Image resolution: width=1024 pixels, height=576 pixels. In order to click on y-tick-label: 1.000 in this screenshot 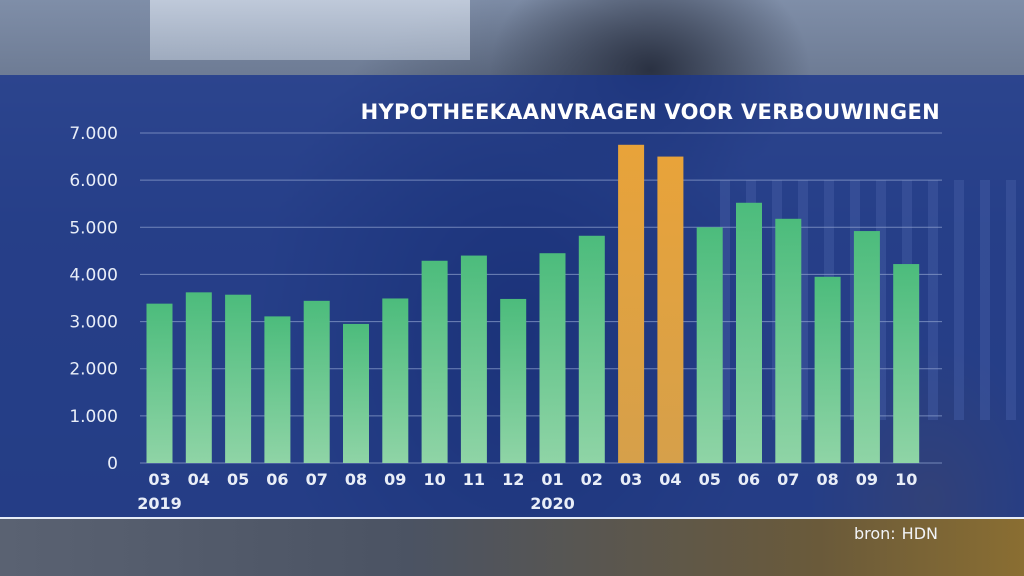, I will do `click(93, 417)`.